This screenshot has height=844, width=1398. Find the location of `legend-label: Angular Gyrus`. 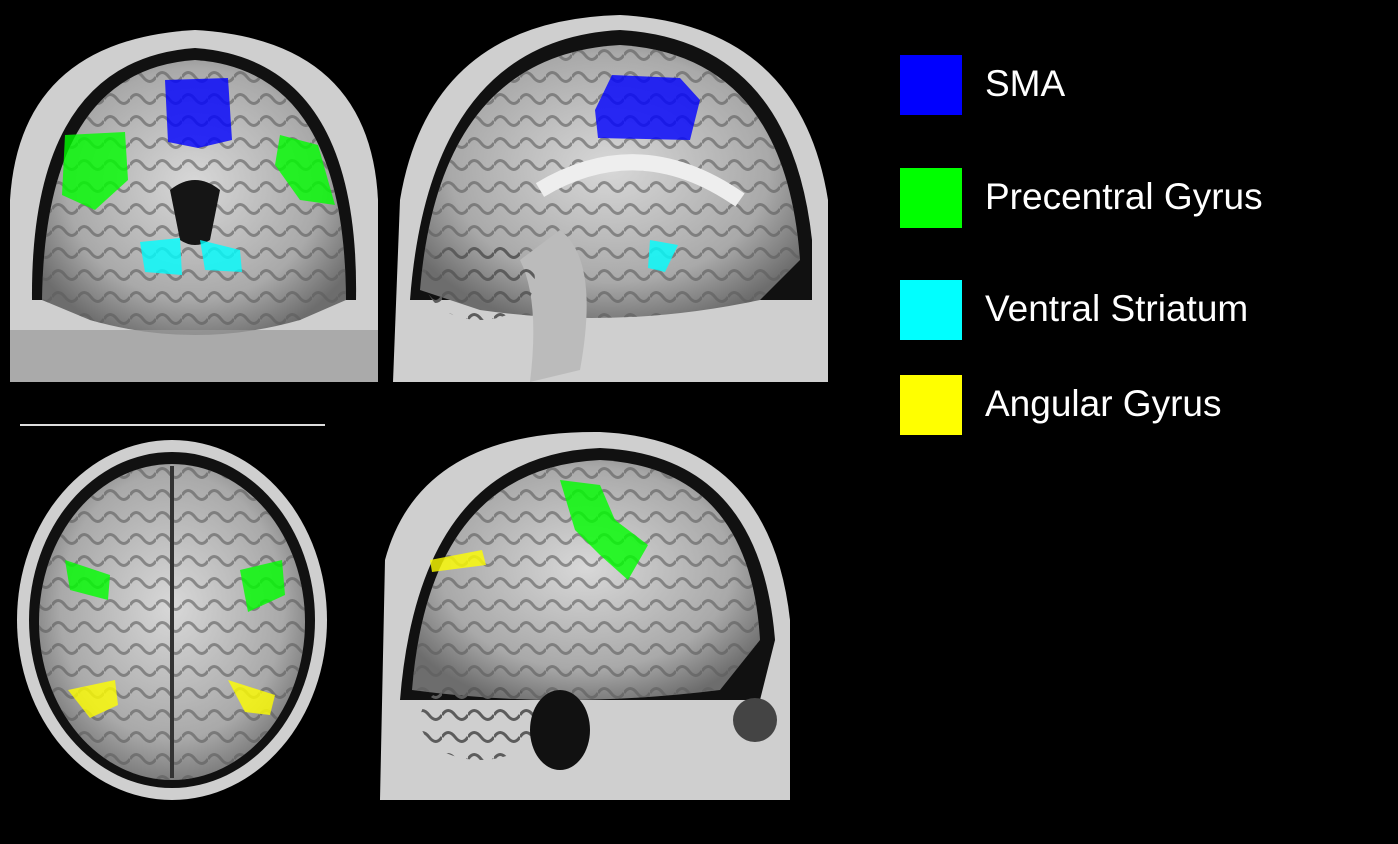

legend-label: Angular Gyrus is located at coordinates (1103, 403).